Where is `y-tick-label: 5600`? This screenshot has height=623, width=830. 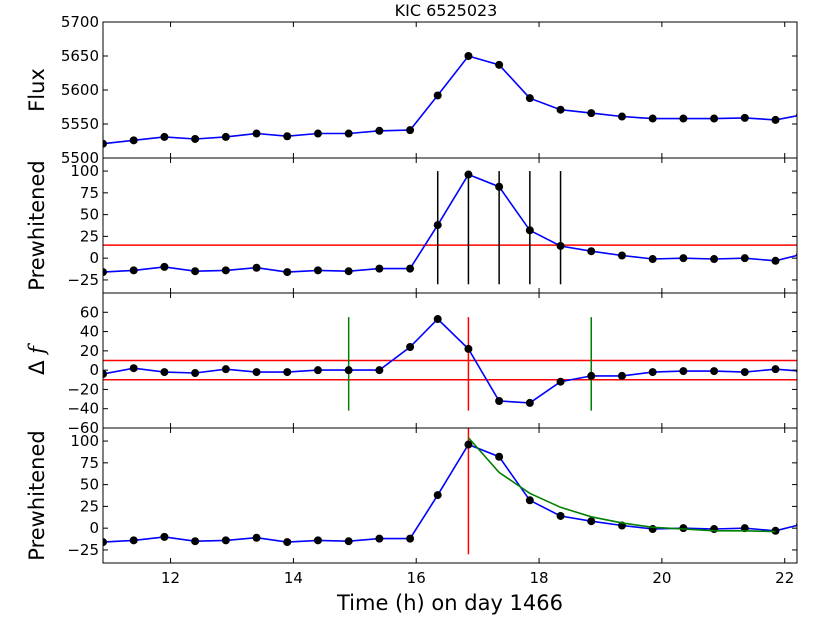
y-tick-label: 5600 is located at coordinates (80, 90).